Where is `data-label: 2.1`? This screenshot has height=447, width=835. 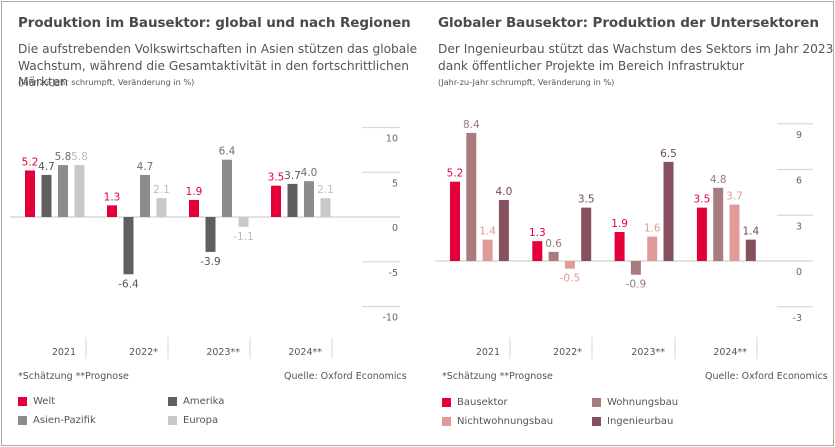 data-label: 2.1 is located at coordinates (325, 190).